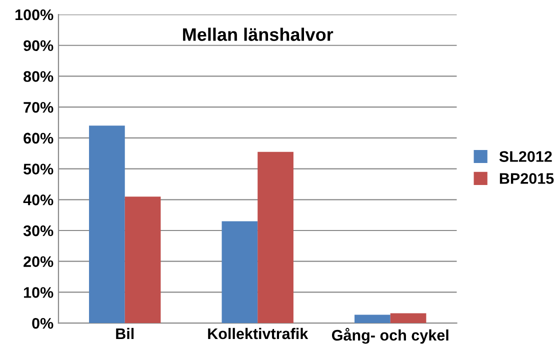 The width and height of the screenshot is (557, 363). What do you see at coordinates (39, 76) in the screenshot?
I see `y-tick-label: 80%` at bounding box center [39, 76].